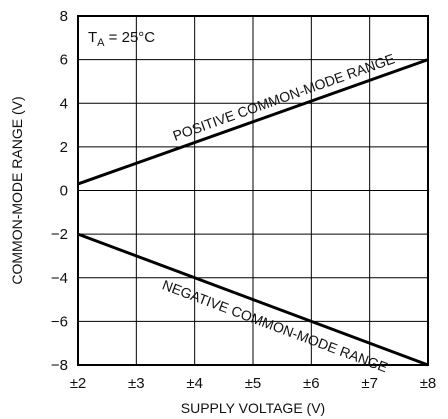 The width and height of the screenshot is (448, 419). I want to click on y-tick-label: 2, so click(64, 147).